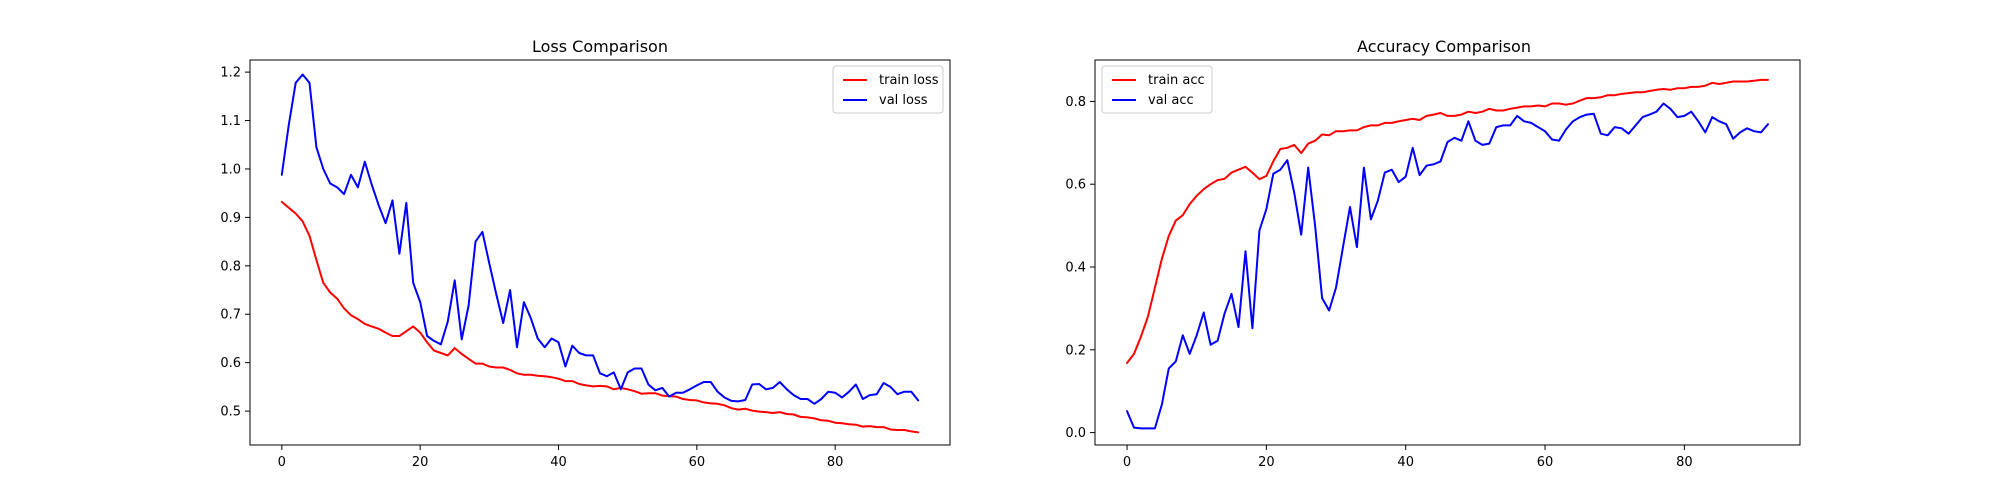 This screenshot has height=500, width=2000. I want to click on legend: train loss val loss, so click(888, 89).